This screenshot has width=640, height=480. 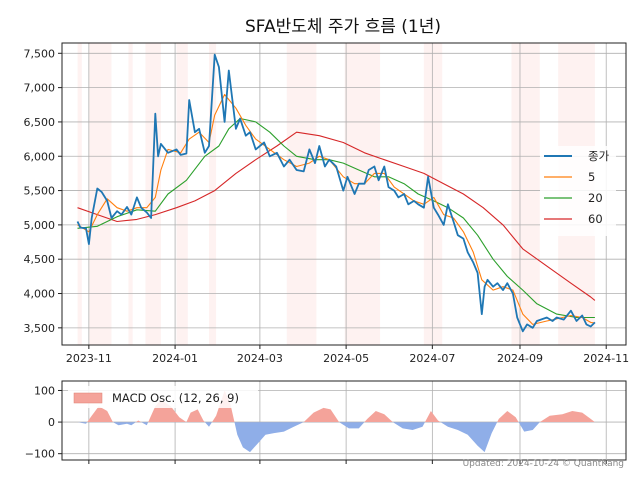 What do you see at coordinates (543, 464) in the screenshot?
I see `footer-credit: Updated: 2024-10-24 © QuantKang` at bounding box center [543, 464].